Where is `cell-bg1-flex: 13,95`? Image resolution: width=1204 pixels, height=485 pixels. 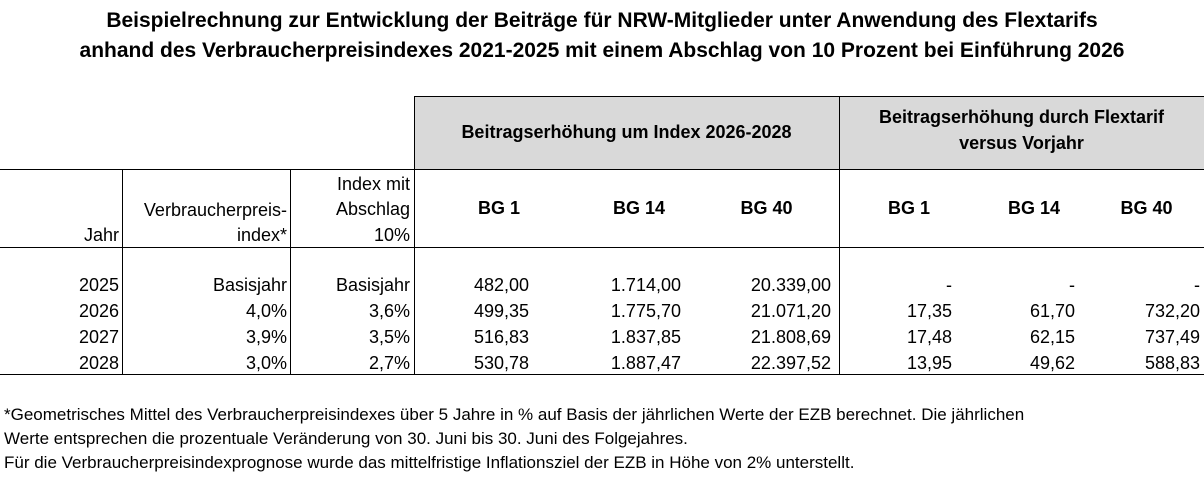
cell-bg1-flex: 13,95 is located at coordinates (929, 363).